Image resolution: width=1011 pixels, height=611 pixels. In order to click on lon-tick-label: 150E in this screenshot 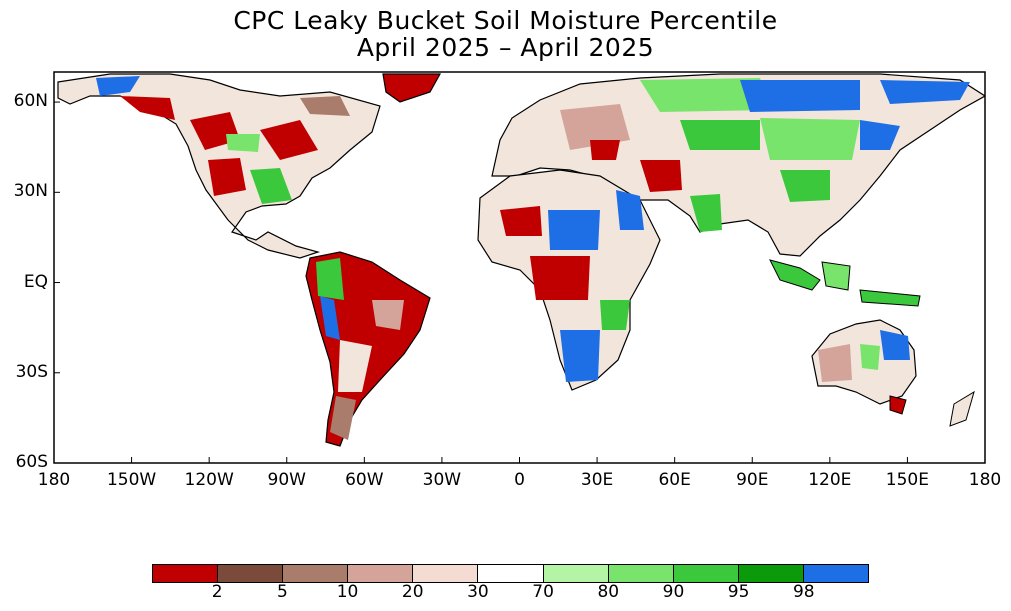, I will do `click(907, 480)`.